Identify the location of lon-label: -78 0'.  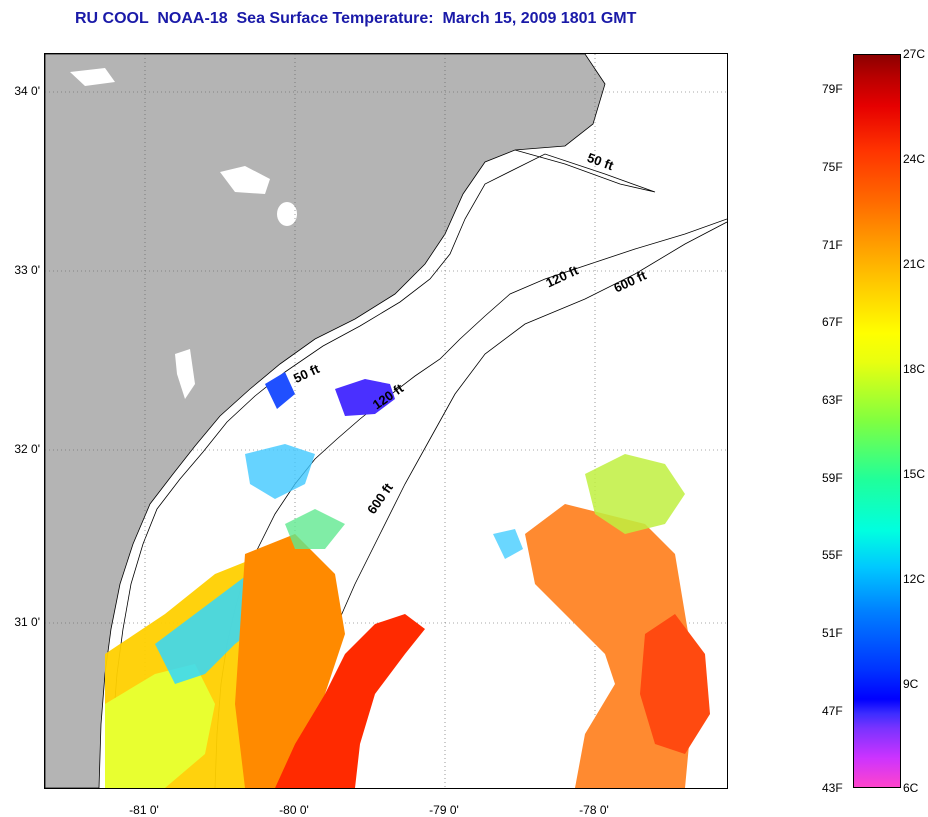
(594, 810).